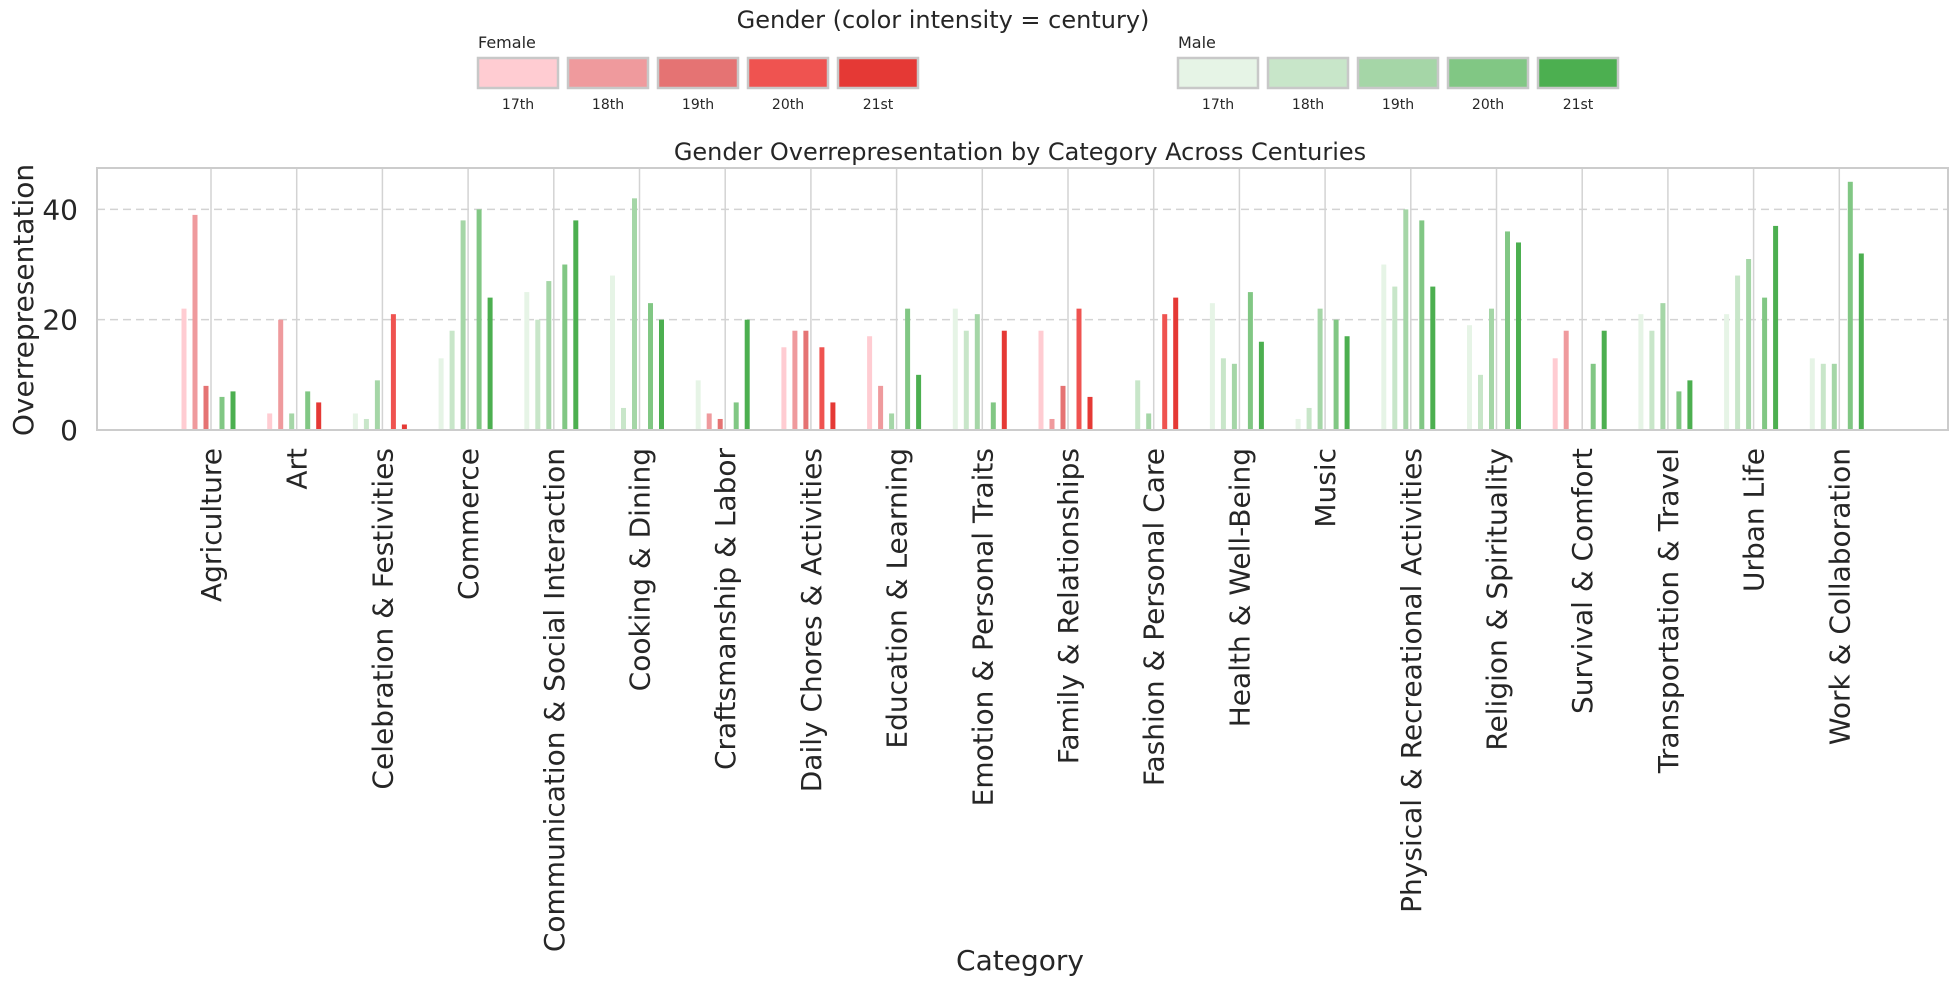  I want to click on x-tick-label: Emotion & Personal Traits, so click(982, 627).